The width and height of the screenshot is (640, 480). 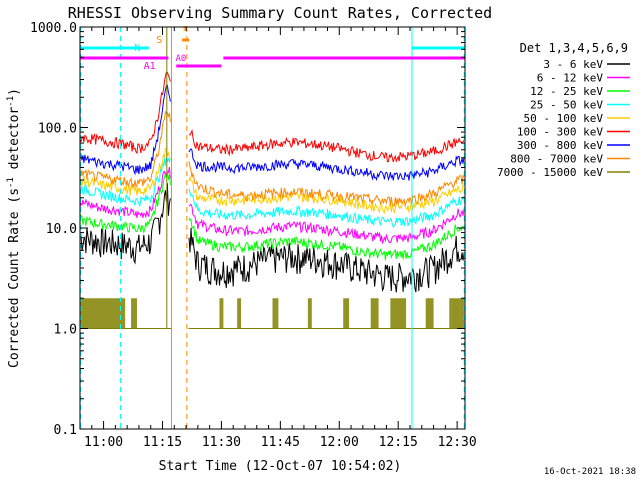 I want to click on x-tick-label-6: 12:15, so click(x=398, y=442).